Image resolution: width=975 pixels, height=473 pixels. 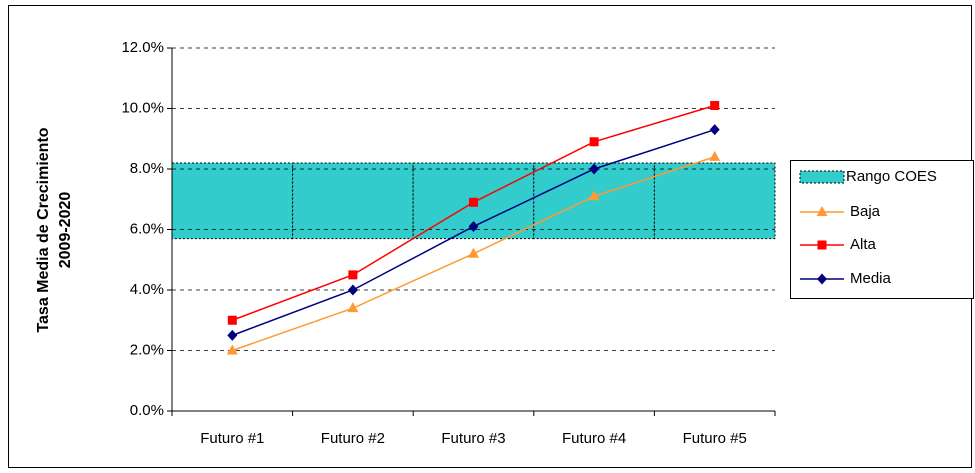 What do you see at coordinates (65, 230) in the screenshot?
I see `y-axis-title: 2009-2020` at bounding box center [65, 230].